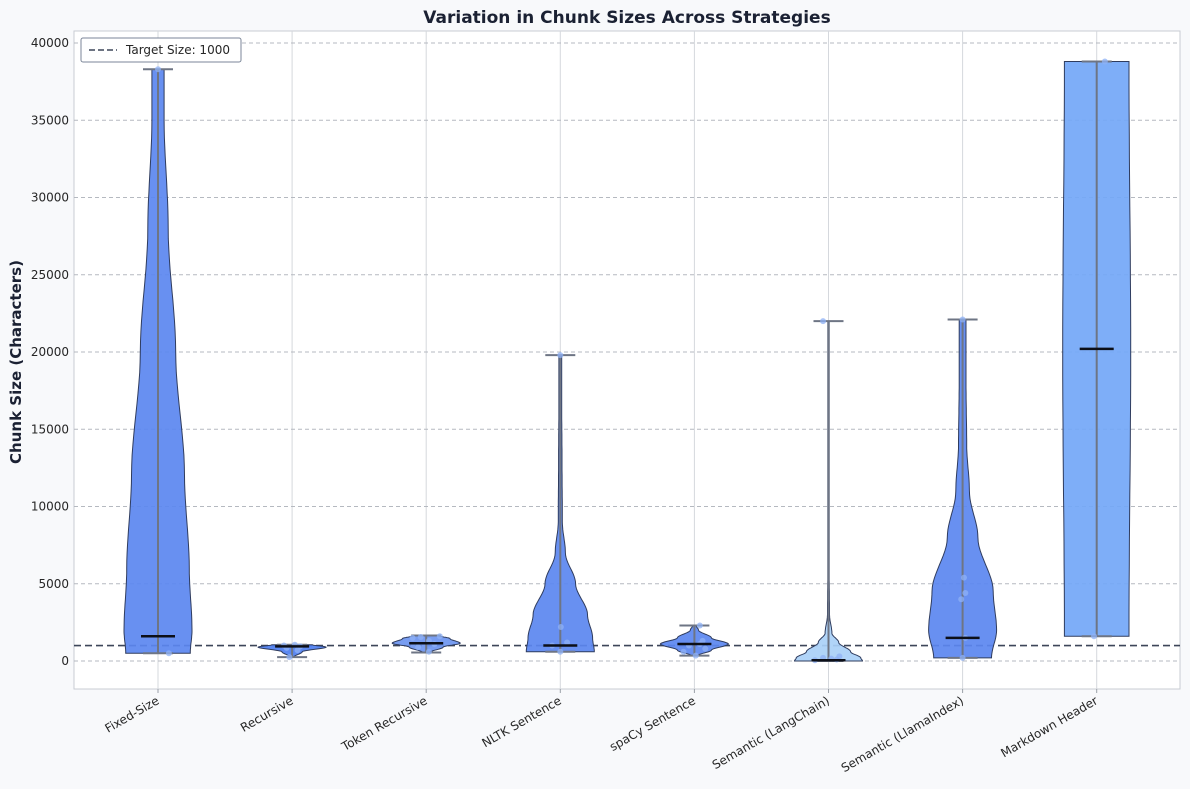 Image resolution: width=1190 pixels, height=789 pixels. Describe the element at coordinates (267, 713) in the screenshot. I see `x-tick-label: Recursive` at that location.